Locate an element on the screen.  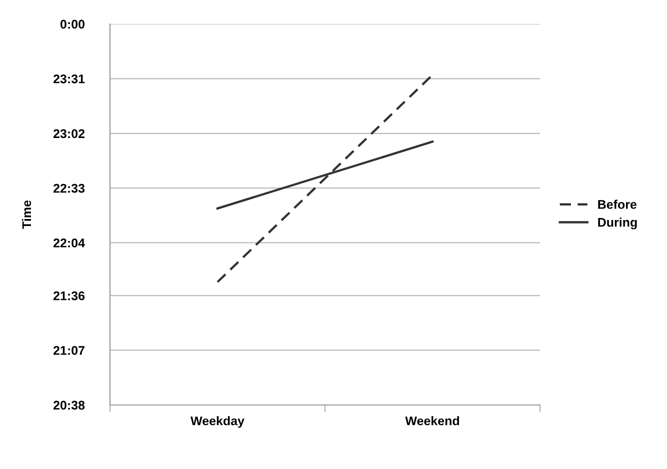
y-tick-label: 20:38 is located at coordinates (69, 405).